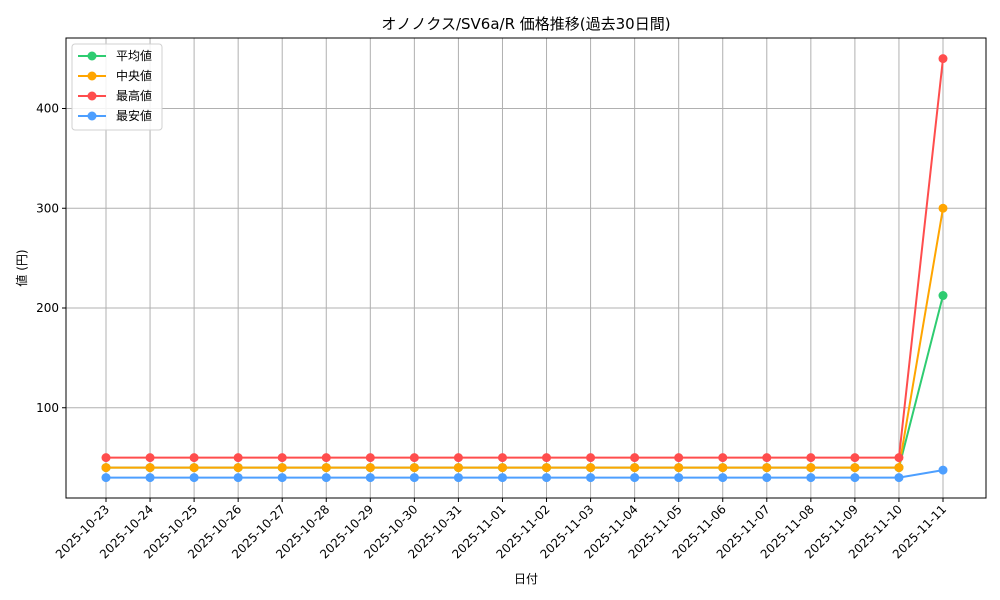  What do you see at coordinates (117, 87) in the screenshot?
I see `legend-box` at bounding box center [117, 87].